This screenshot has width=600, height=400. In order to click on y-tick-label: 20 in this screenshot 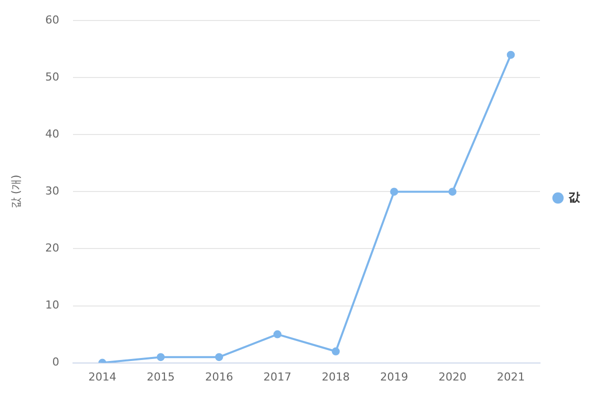, I will do `click(52, 248)`.